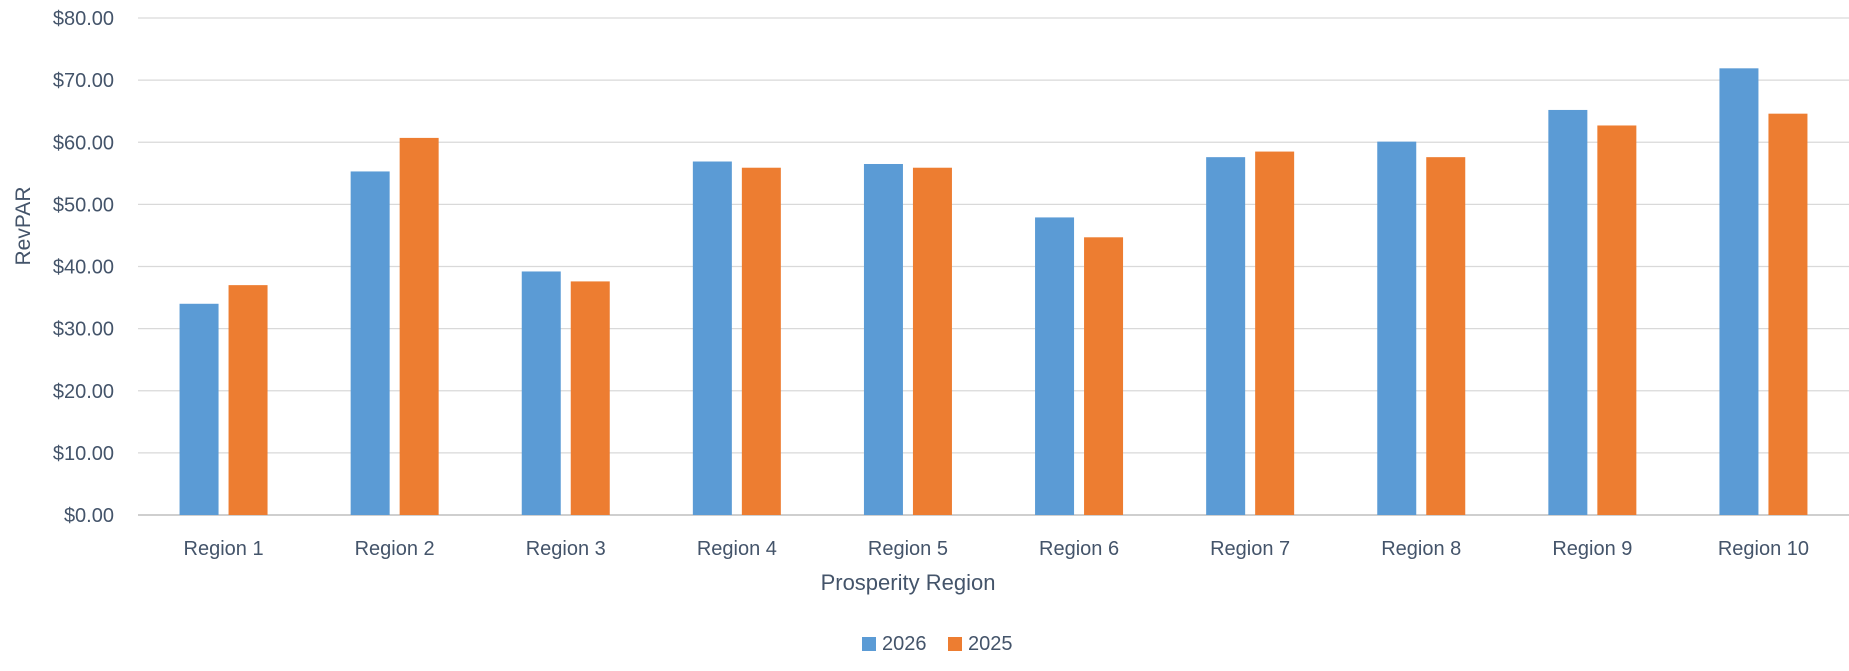  What do you see at coordinates (908, 549) in the screenshot?
I see `x-tick-label: Region 5` at bounding box center [908, 549].